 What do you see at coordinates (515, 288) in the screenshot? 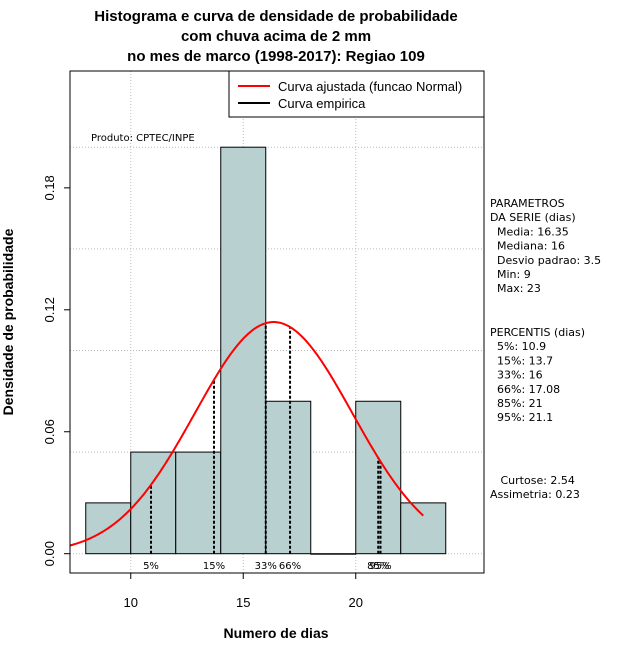
I see `parameter-line: Max: 23` at bounding box center [515, 288].